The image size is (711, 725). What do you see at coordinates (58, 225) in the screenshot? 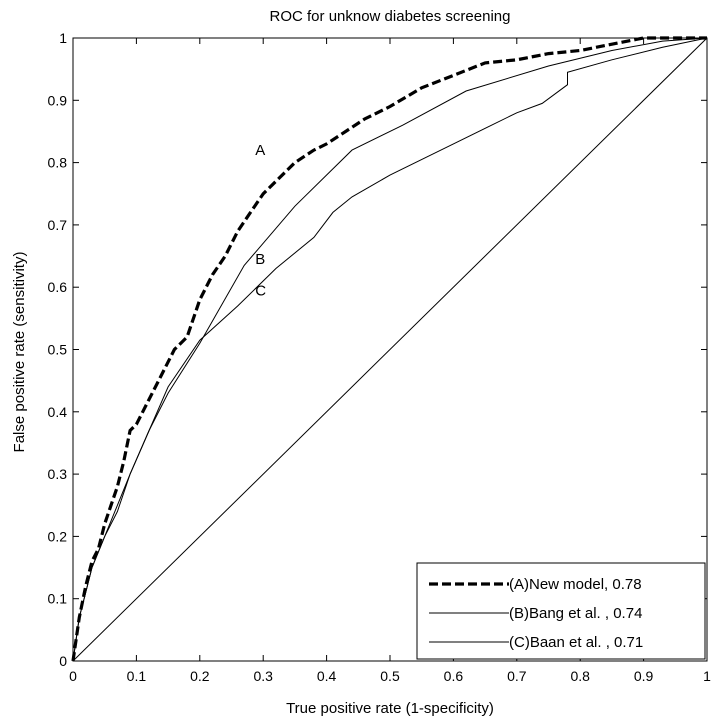
I see `y-tick-label: 0.7` at bounding box center [58, 225].